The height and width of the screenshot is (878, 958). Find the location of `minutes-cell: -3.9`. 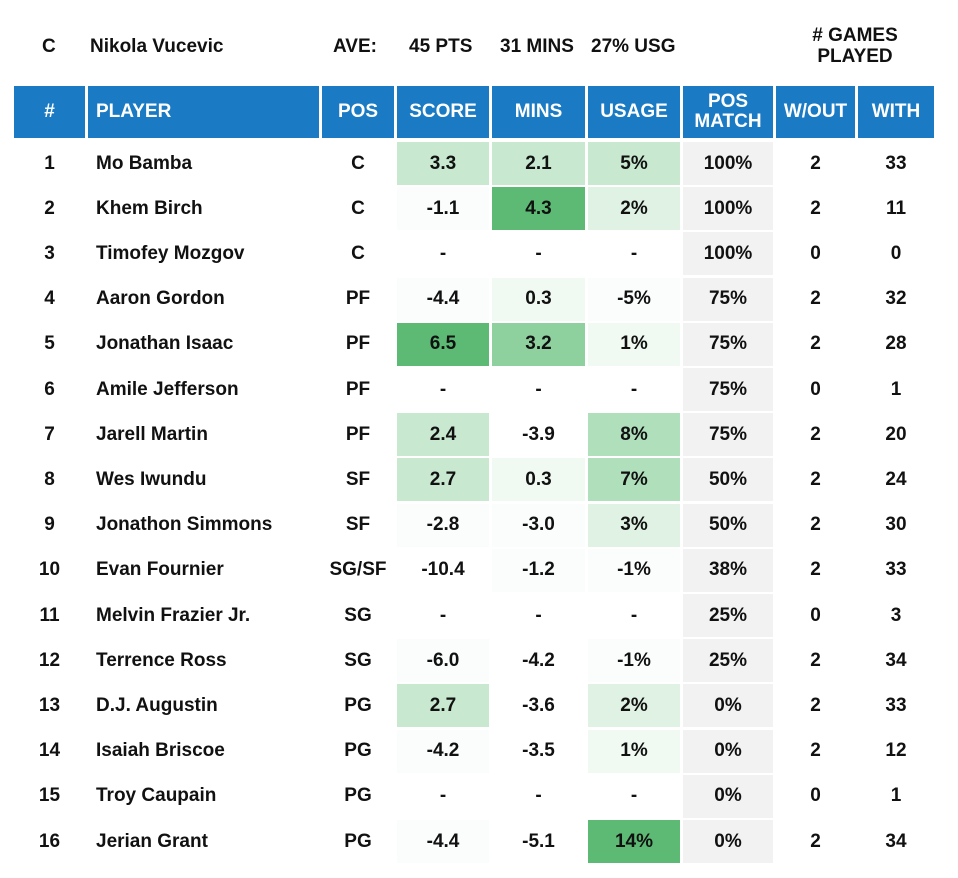

minutes-cell: -3.9 is located at coordinates (538, 434).